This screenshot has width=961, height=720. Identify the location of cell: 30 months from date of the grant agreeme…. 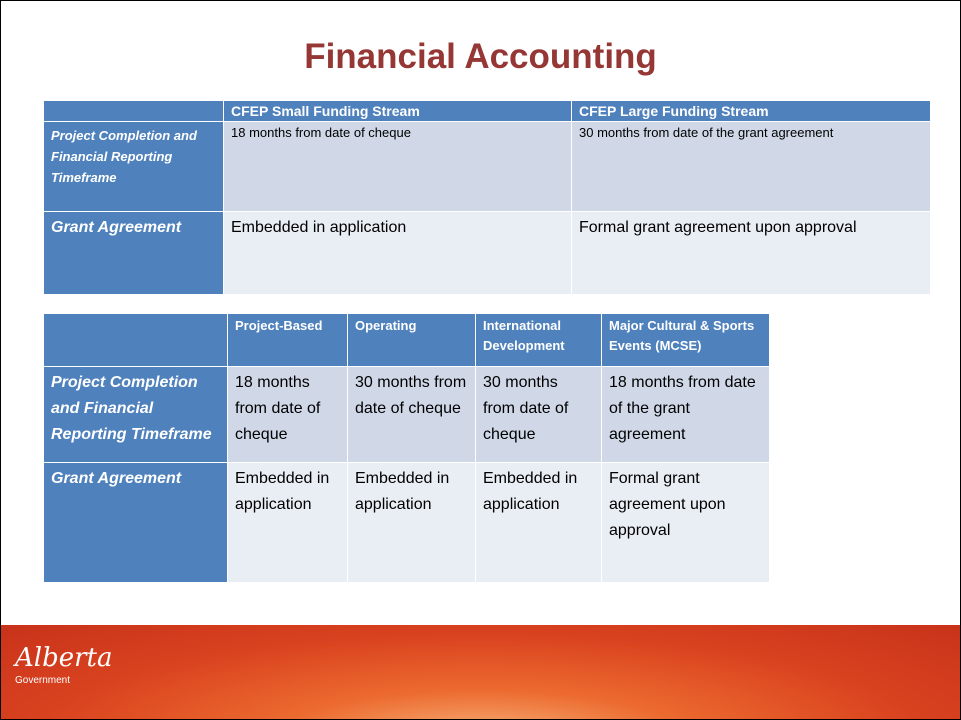
(751, 166).